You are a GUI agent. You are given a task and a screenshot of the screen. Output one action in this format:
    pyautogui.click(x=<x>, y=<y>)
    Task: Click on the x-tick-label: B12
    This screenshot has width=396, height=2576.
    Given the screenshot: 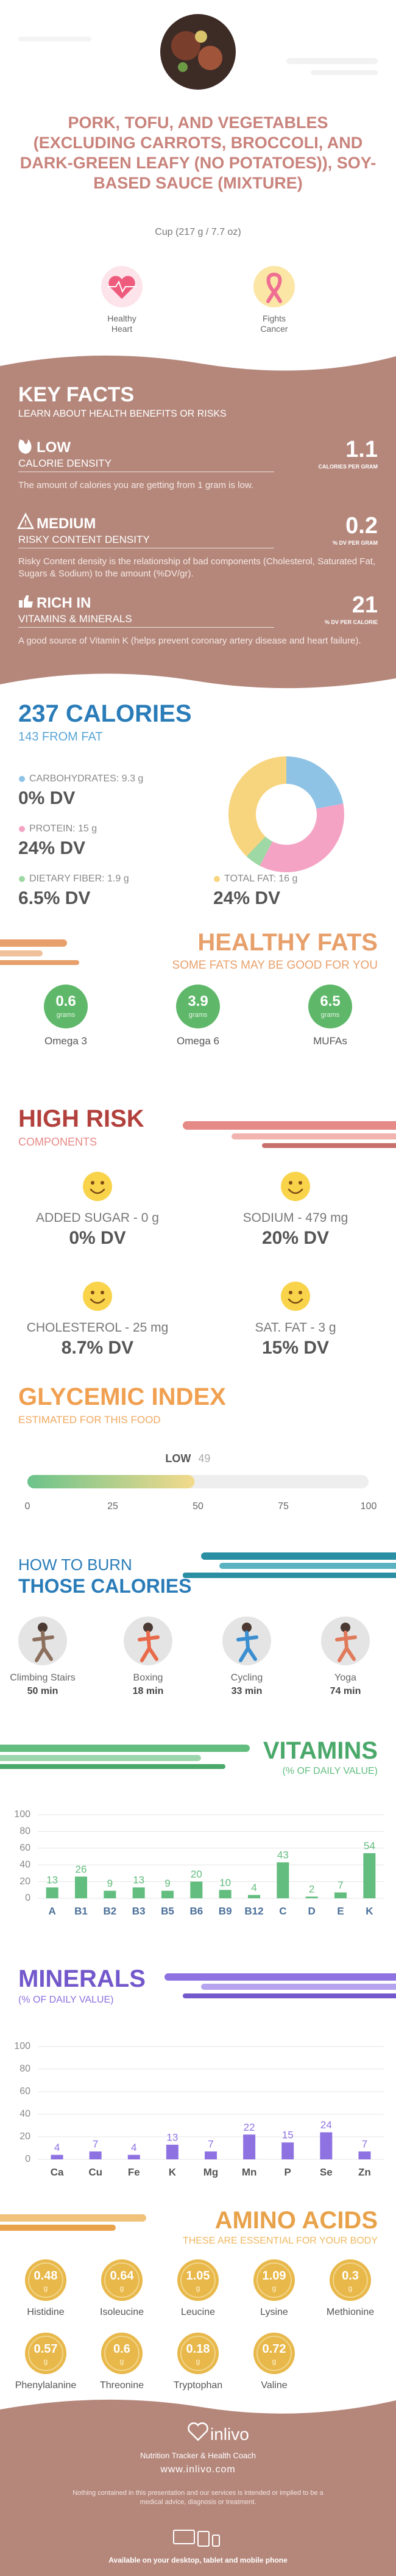 What is the action you would take?
    pyautogui.click(x=254, y=1911)
    